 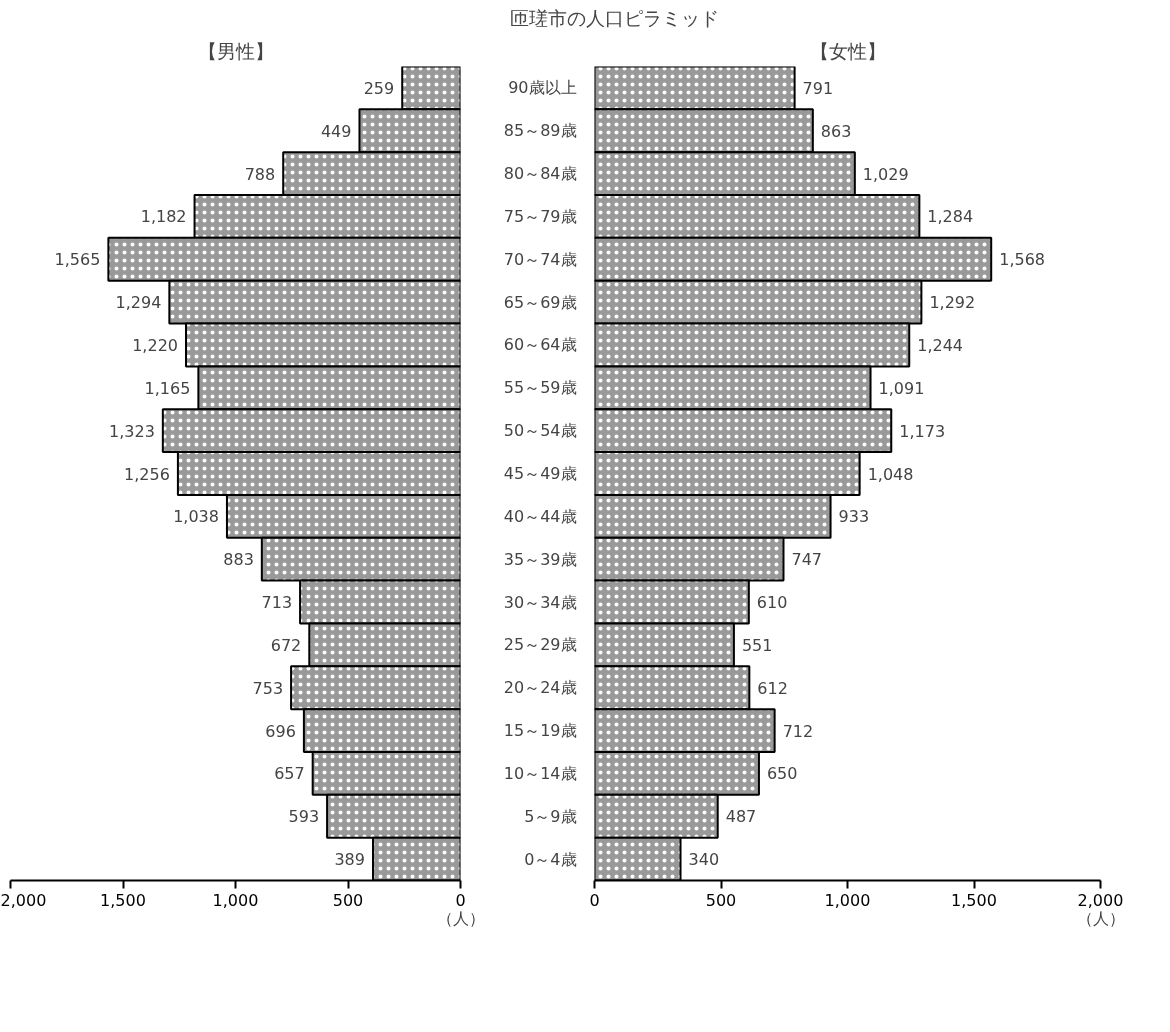 I want to click on y-tick-label: 25～29歳, so click(x=540, y=645).